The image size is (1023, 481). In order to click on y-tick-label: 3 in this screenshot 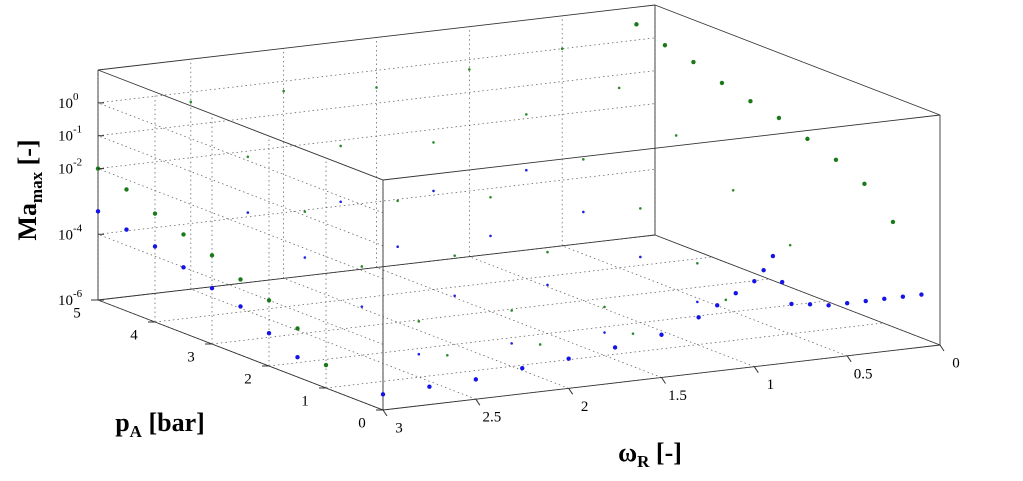, I will do `click(191, 357)`.